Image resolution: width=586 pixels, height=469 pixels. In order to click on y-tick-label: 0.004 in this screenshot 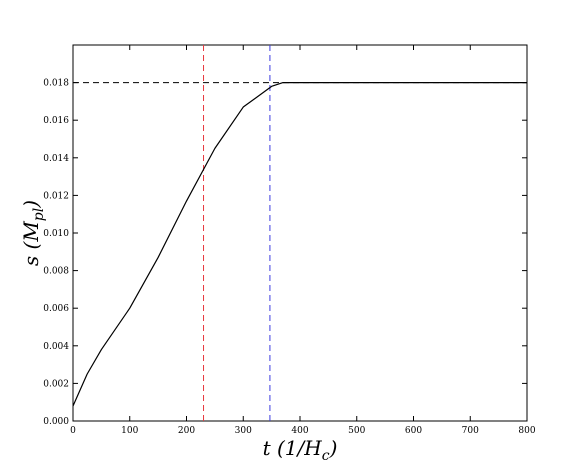, I will do `click(56, 347)`.